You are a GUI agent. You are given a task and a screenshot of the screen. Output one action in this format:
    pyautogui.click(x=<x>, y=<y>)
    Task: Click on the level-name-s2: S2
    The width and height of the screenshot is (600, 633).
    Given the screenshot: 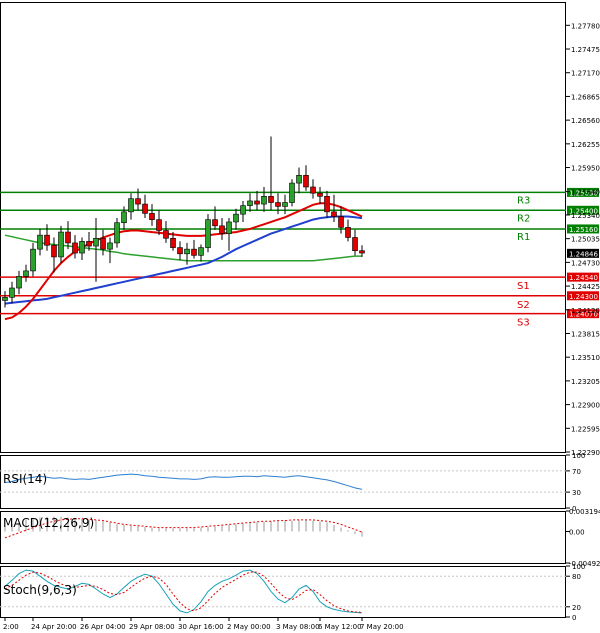 What is the action you would take?
    pyautogui.click(x=523, y=305)
    